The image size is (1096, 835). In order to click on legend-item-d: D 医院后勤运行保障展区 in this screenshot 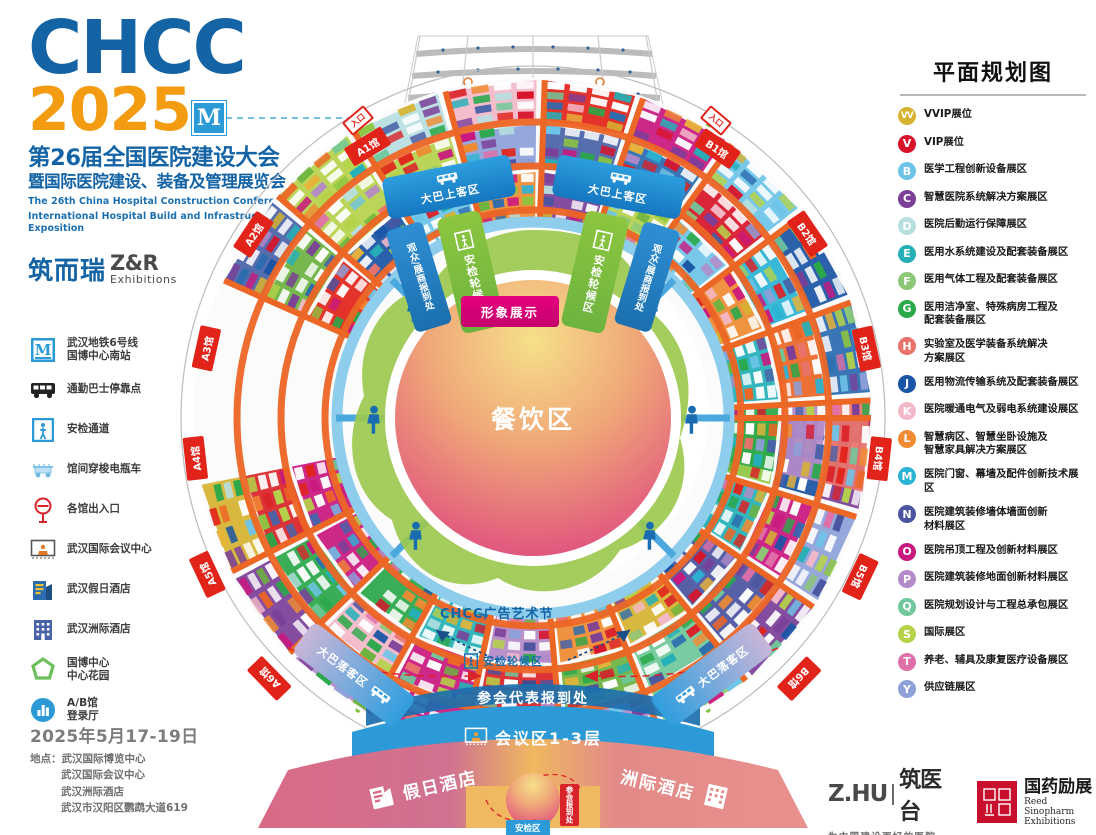, I will do `click(993, 225)`.